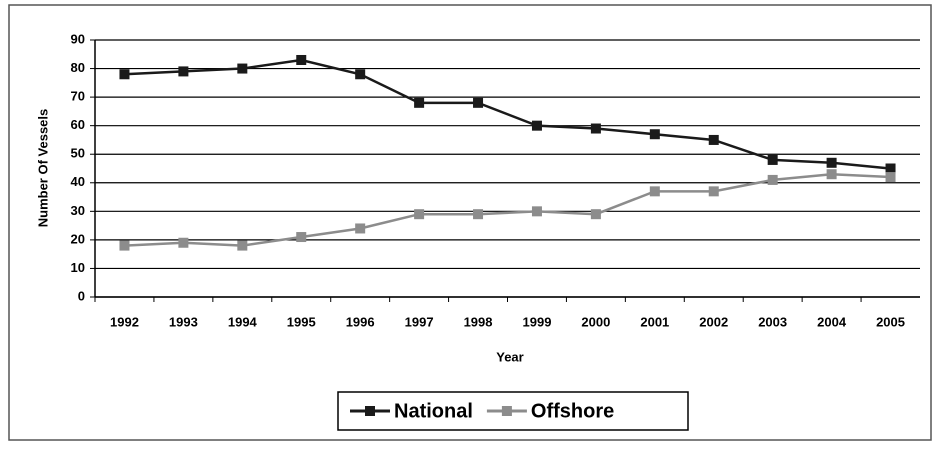 The height and width of the screenshot is (450, 938). I want to click on y-tick-label: 40, so click(78, 181).